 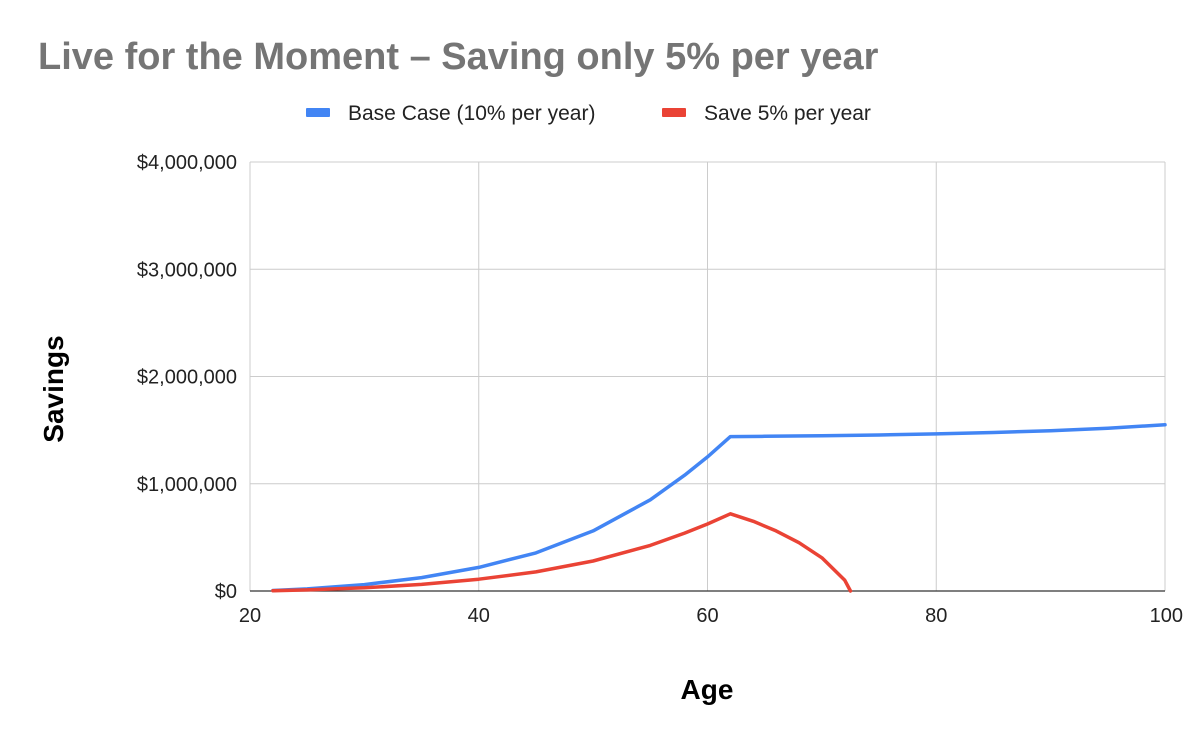 What do you see at coordinates (187, 485) in the screenshot?
I see `y-tick-label: $1,000,000` at bounding box center [187, 485].